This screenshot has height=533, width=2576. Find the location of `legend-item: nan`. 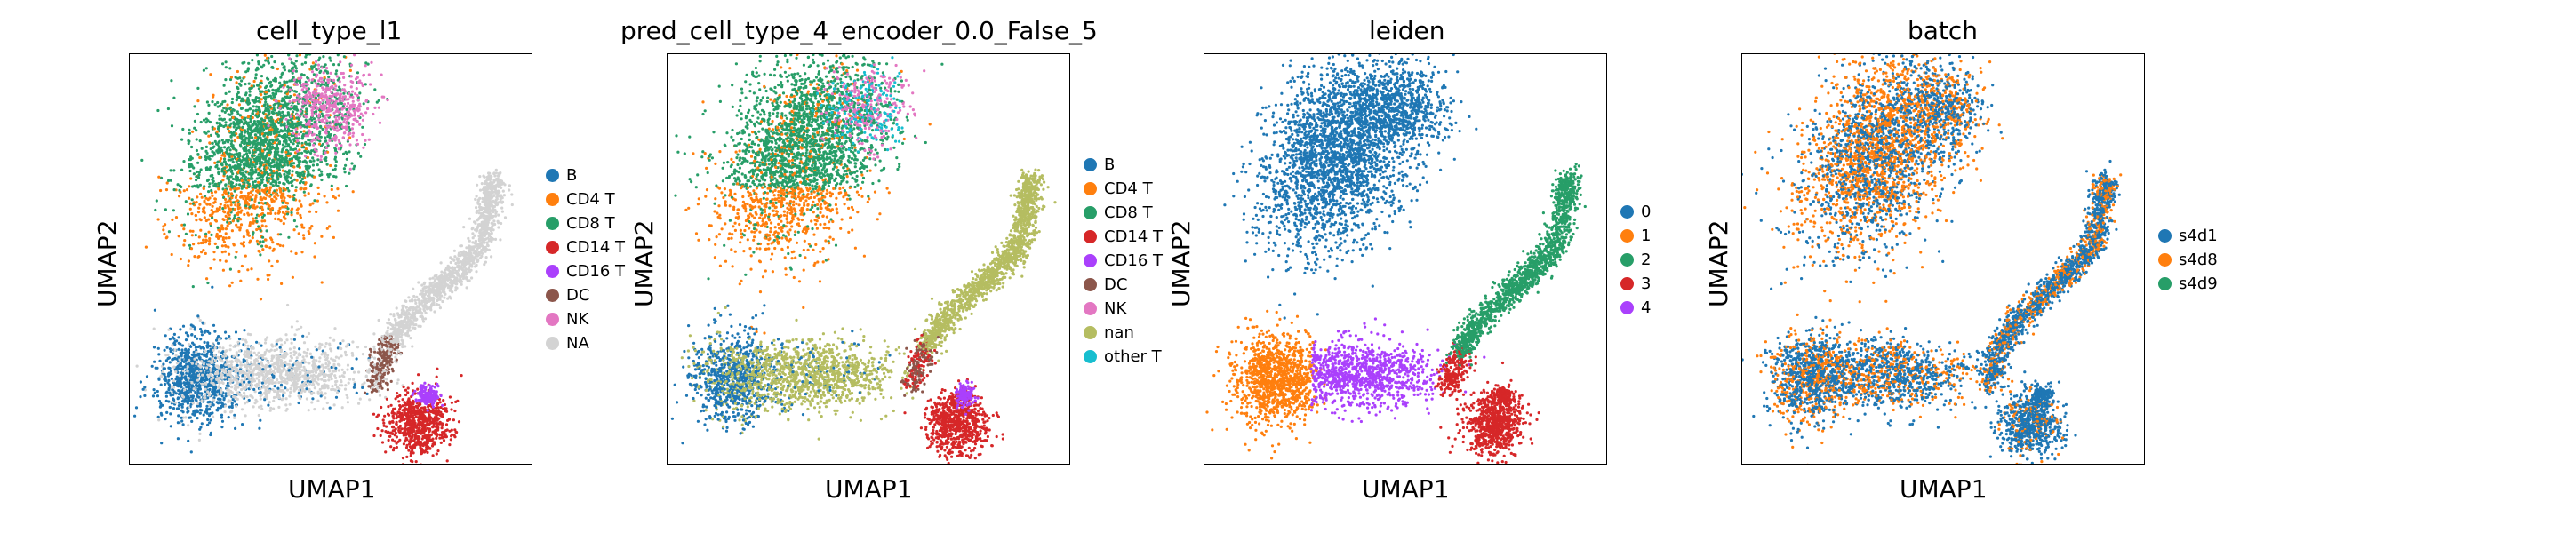

legend-item: nan is located at coordinates (1123, 333).